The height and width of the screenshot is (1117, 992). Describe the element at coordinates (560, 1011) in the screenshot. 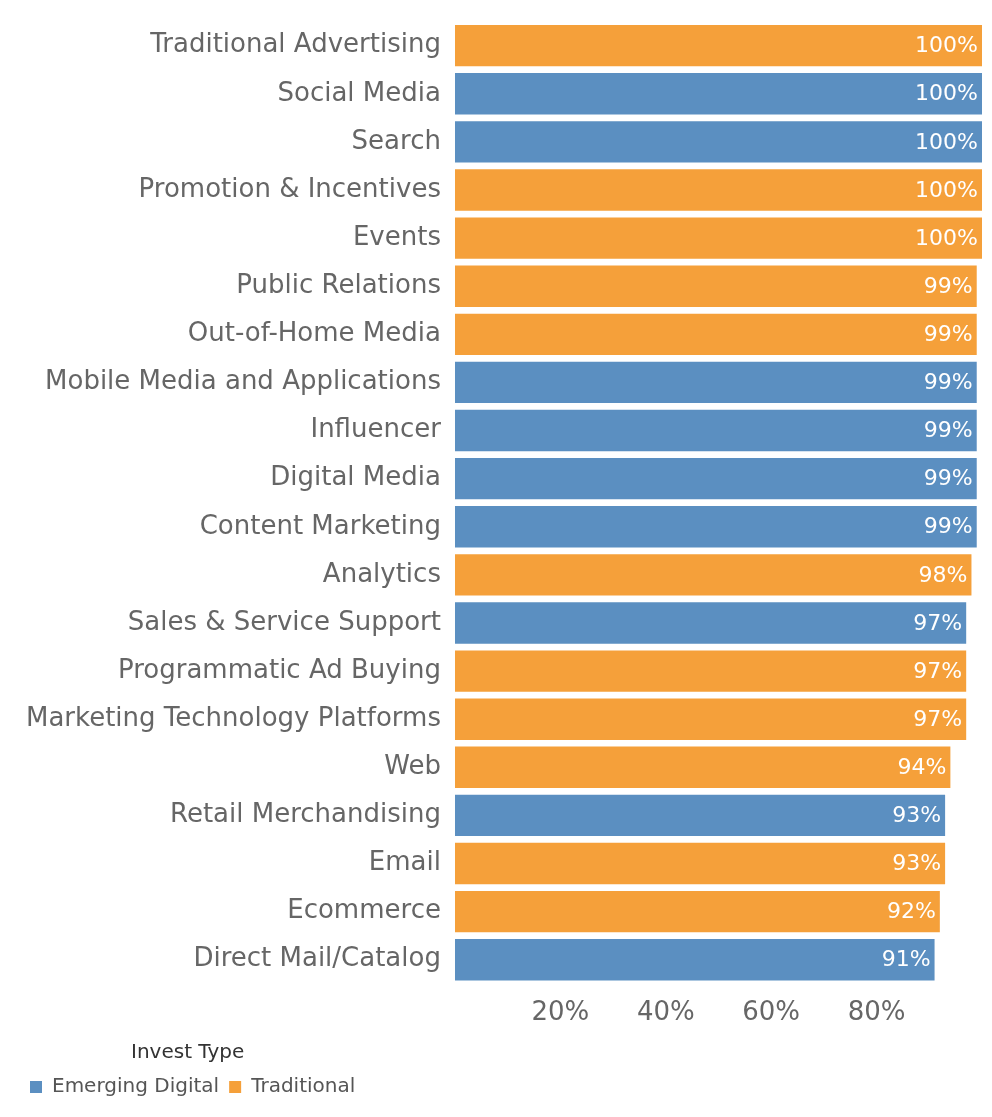

I see `x-tick-label: 20%` at that location.